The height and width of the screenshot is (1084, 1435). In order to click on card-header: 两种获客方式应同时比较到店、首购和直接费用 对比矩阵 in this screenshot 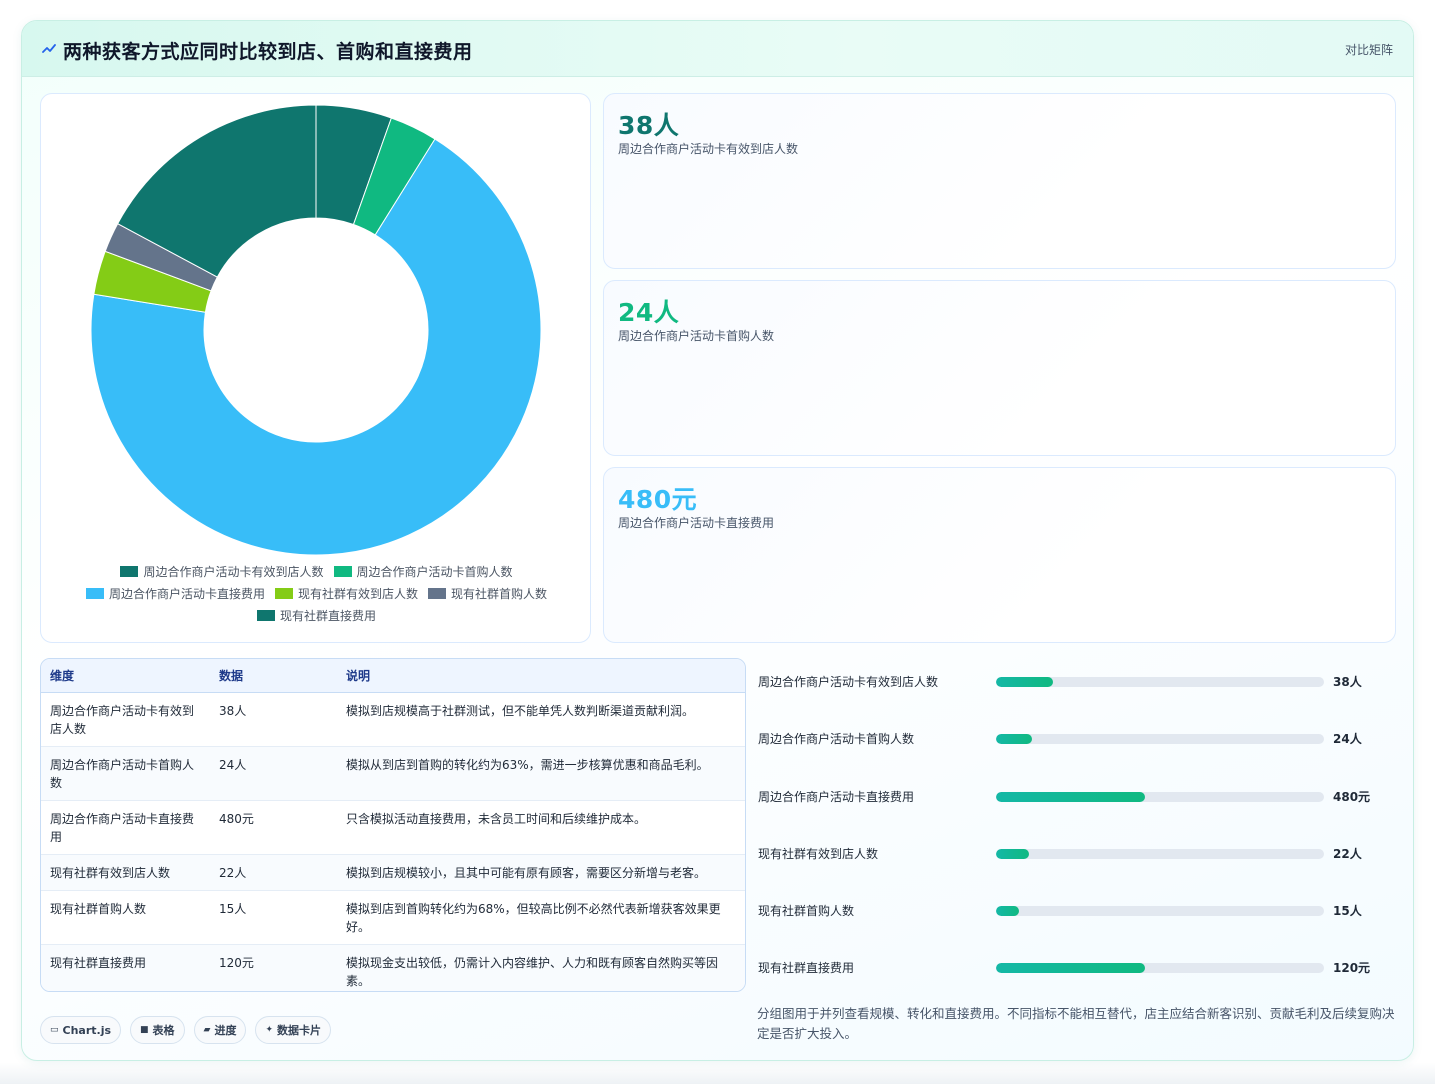, I will do `click(717, 49)`.